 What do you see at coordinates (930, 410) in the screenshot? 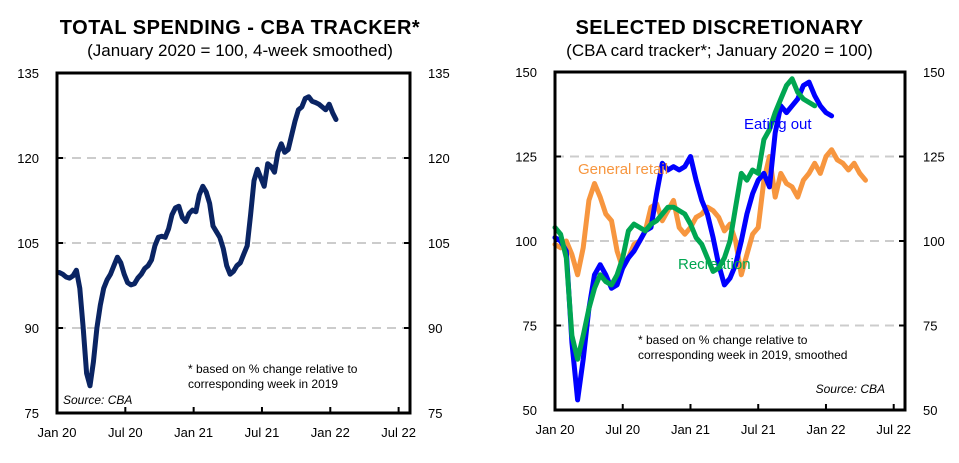
I see `y-tick-label-right: 50` at bounding box center [930, 410].